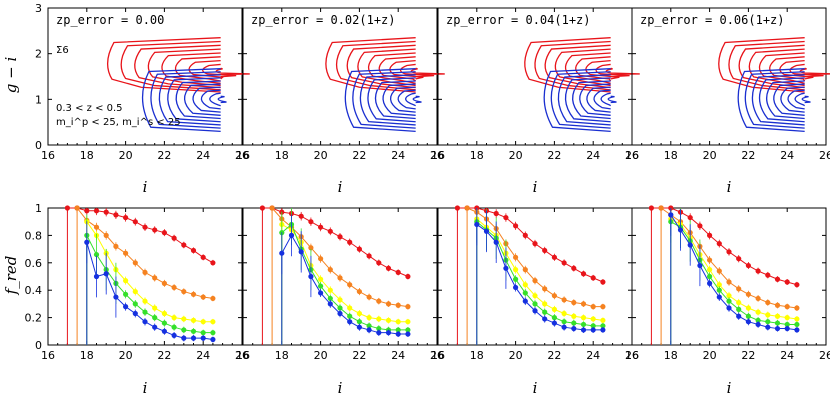 Image resolution: width=830 pixels, height=400 pixels. Describe the element at coordinates (137, 299) in the screenshot. I see `fraction-panel: 16 18 20 22 24 26 0 0.2 0.4 0.6 0.8 1 i` at that location.